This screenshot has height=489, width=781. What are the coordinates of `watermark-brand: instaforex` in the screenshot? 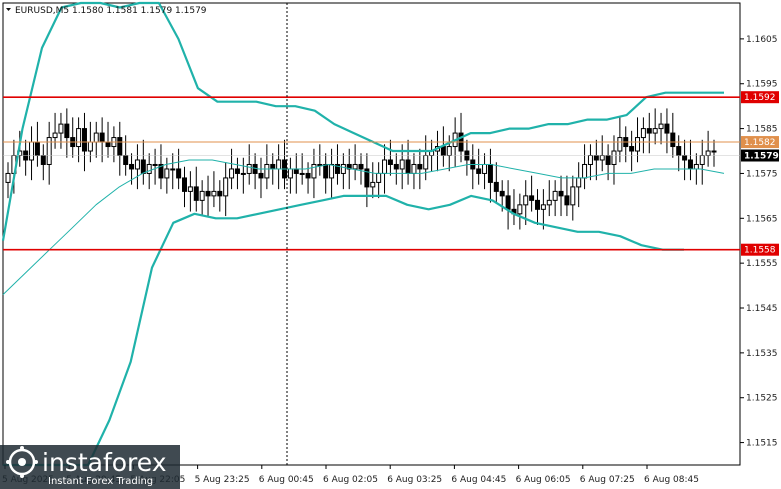 It's located at (104, 462).